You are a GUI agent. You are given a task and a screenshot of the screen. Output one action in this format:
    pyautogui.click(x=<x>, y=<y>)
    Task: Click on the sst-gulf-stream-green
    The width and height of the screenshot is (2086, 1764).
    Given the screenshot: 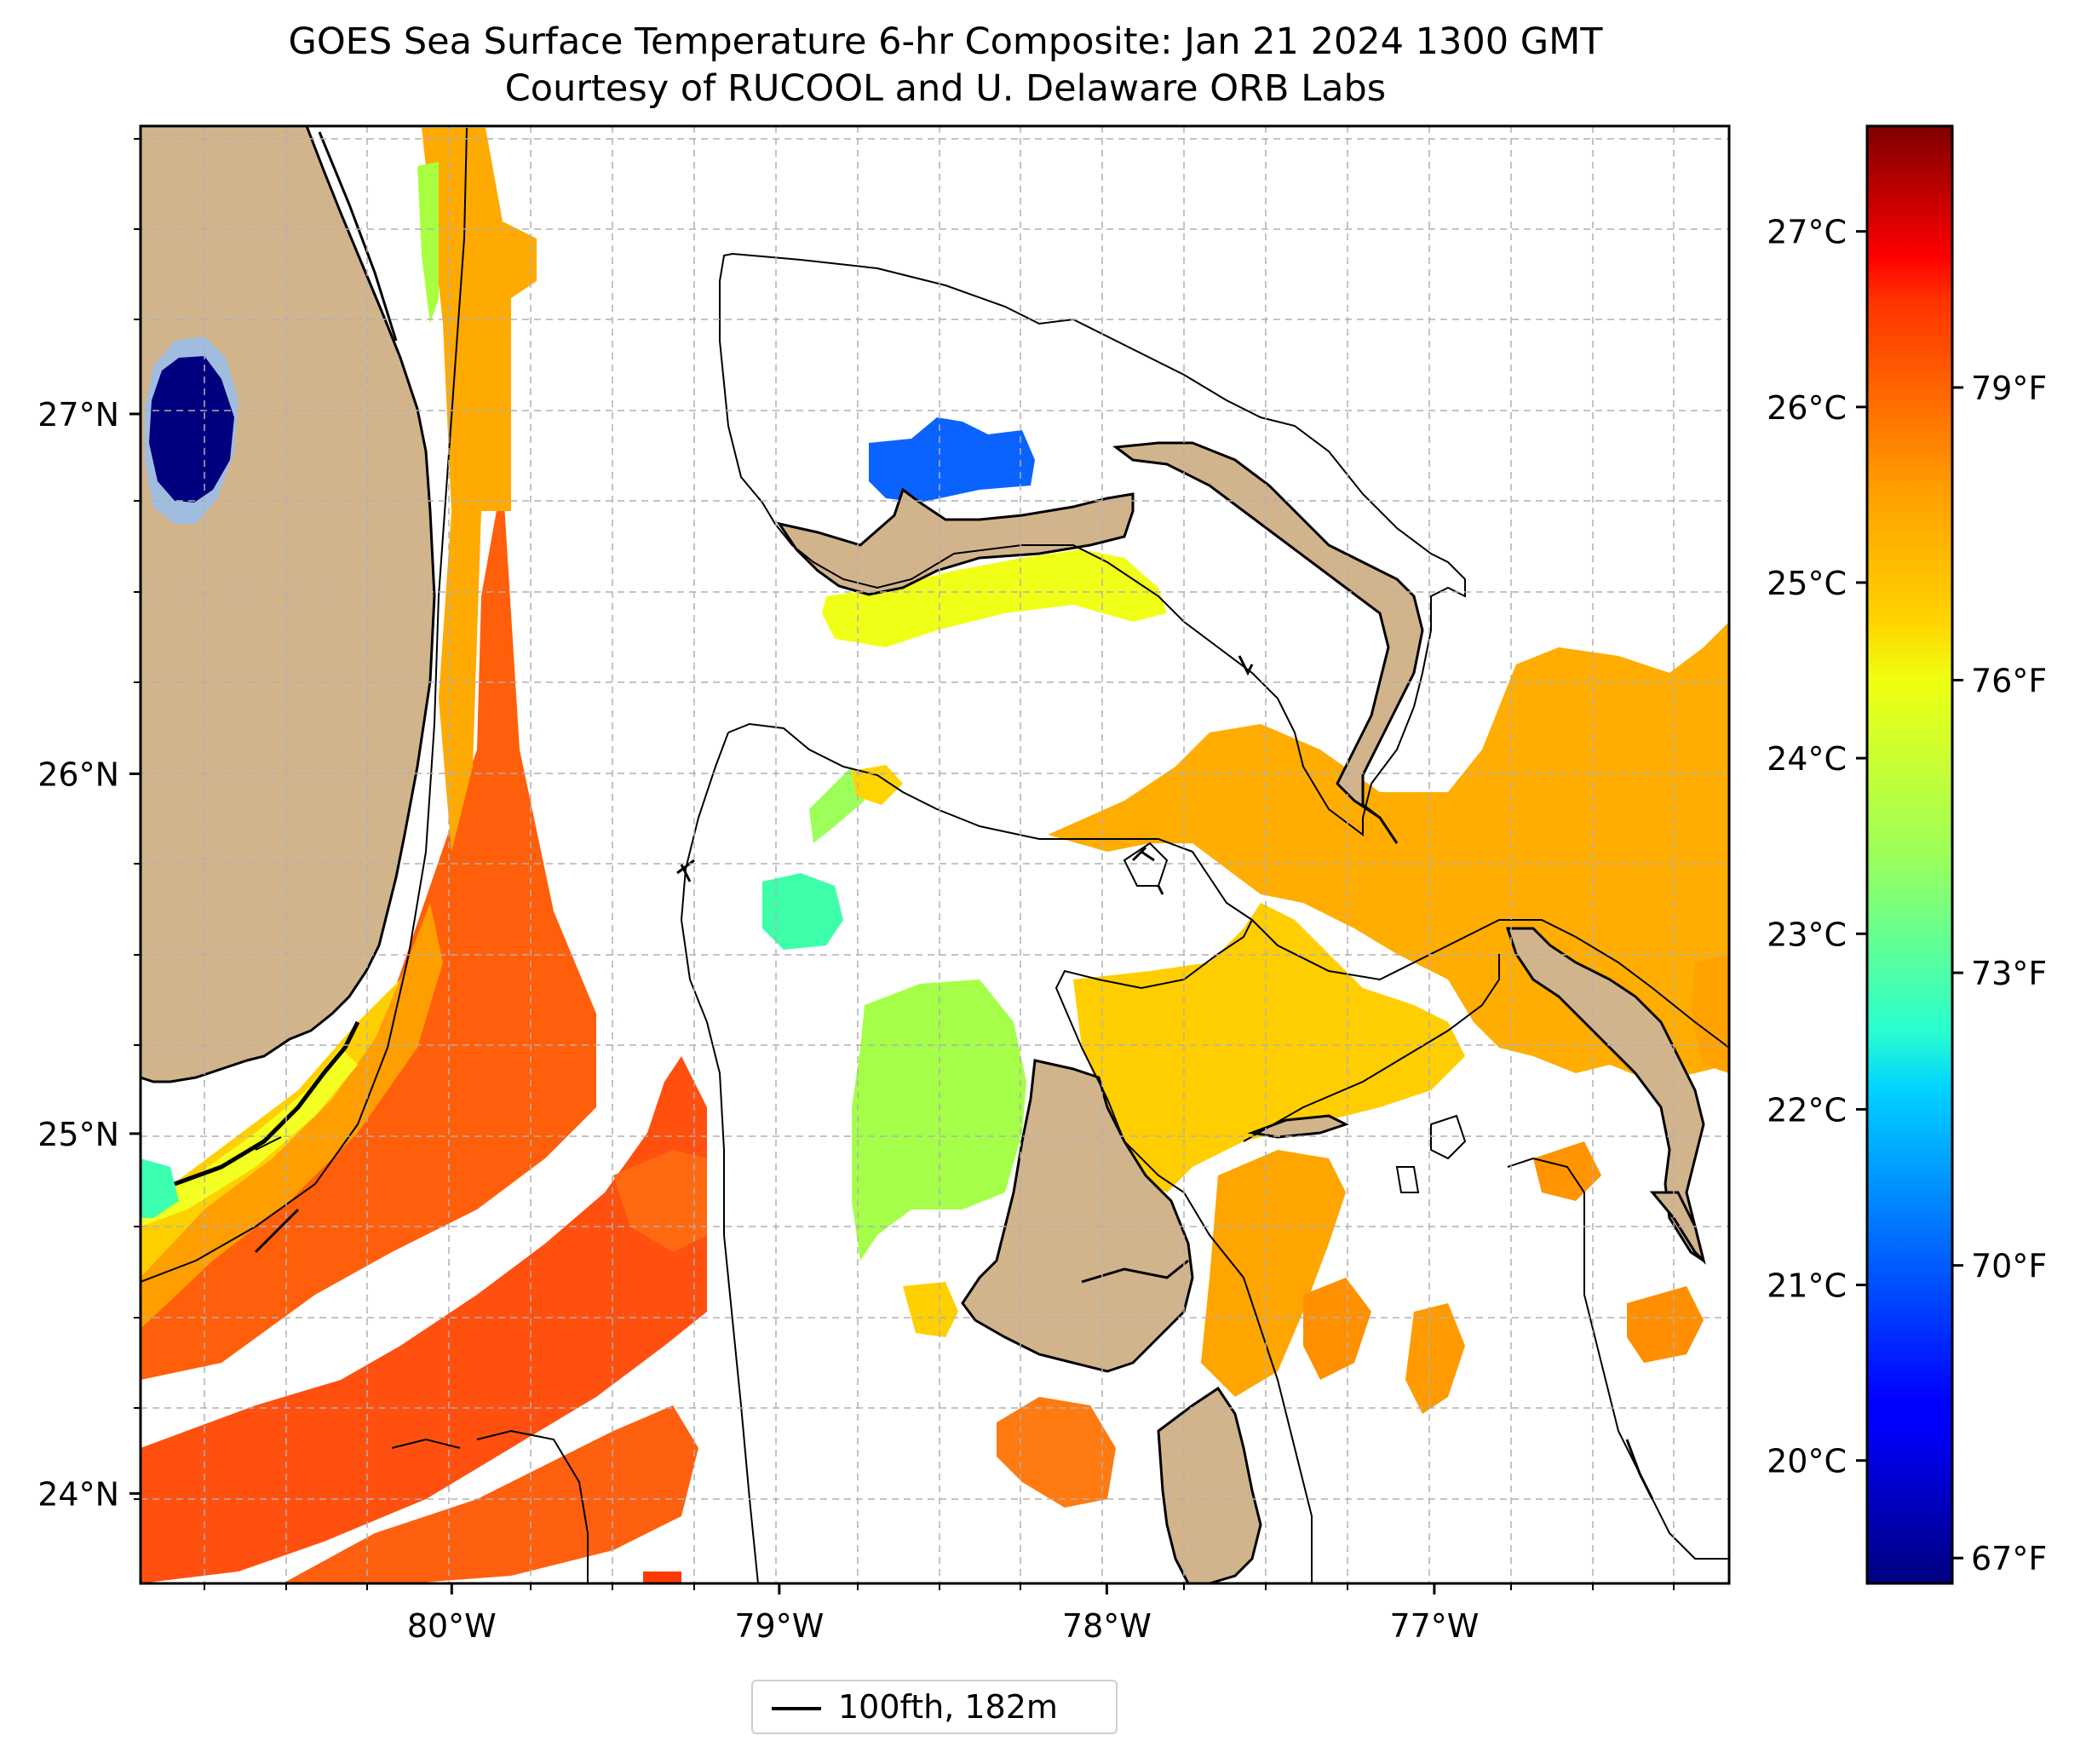 What is the action you would take?
    pyautogui.click(x=428, y=243)
    